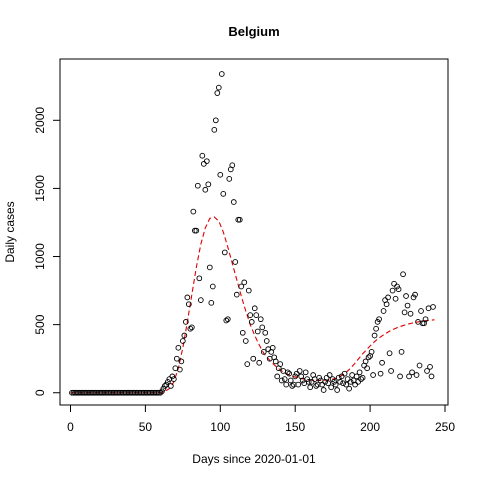  What do you see at coordinates (253, 31) in the screenshot?
I see `chart-title: Belgium` at bounding box center [253, 31].